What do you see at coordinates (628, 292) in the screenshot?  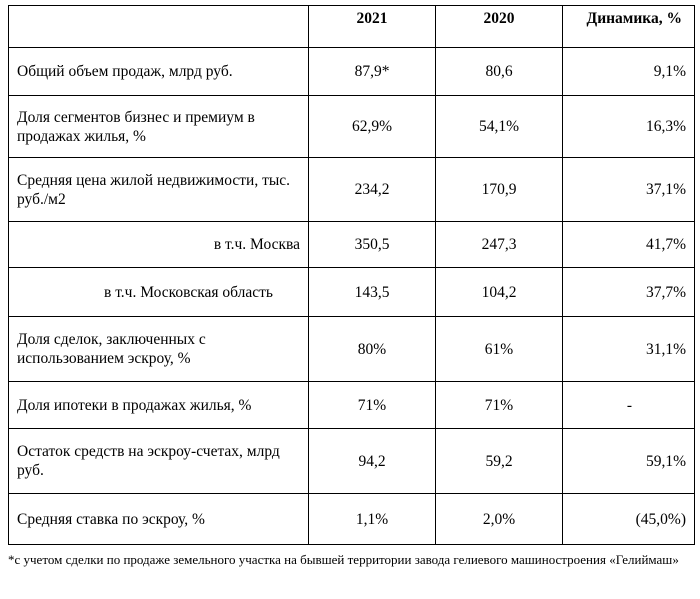 I see `value-dynamics: 37,7%` at bounding box center [628, 292].